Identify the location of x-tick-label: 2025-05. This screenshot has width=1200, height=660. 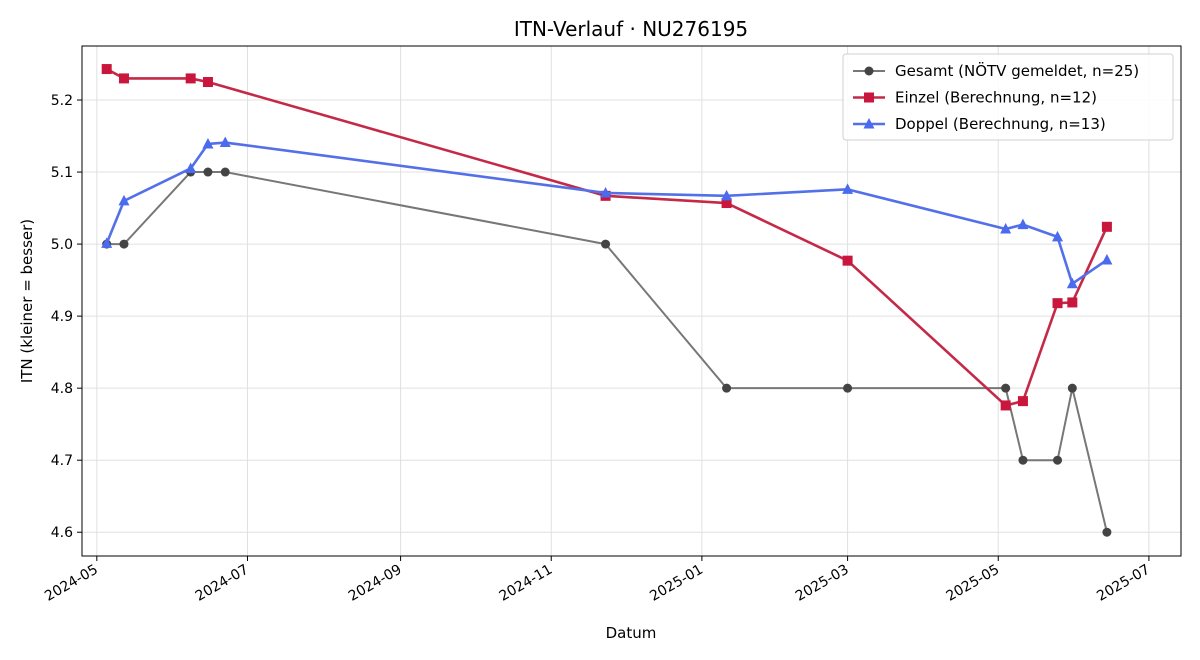
(973, 583).